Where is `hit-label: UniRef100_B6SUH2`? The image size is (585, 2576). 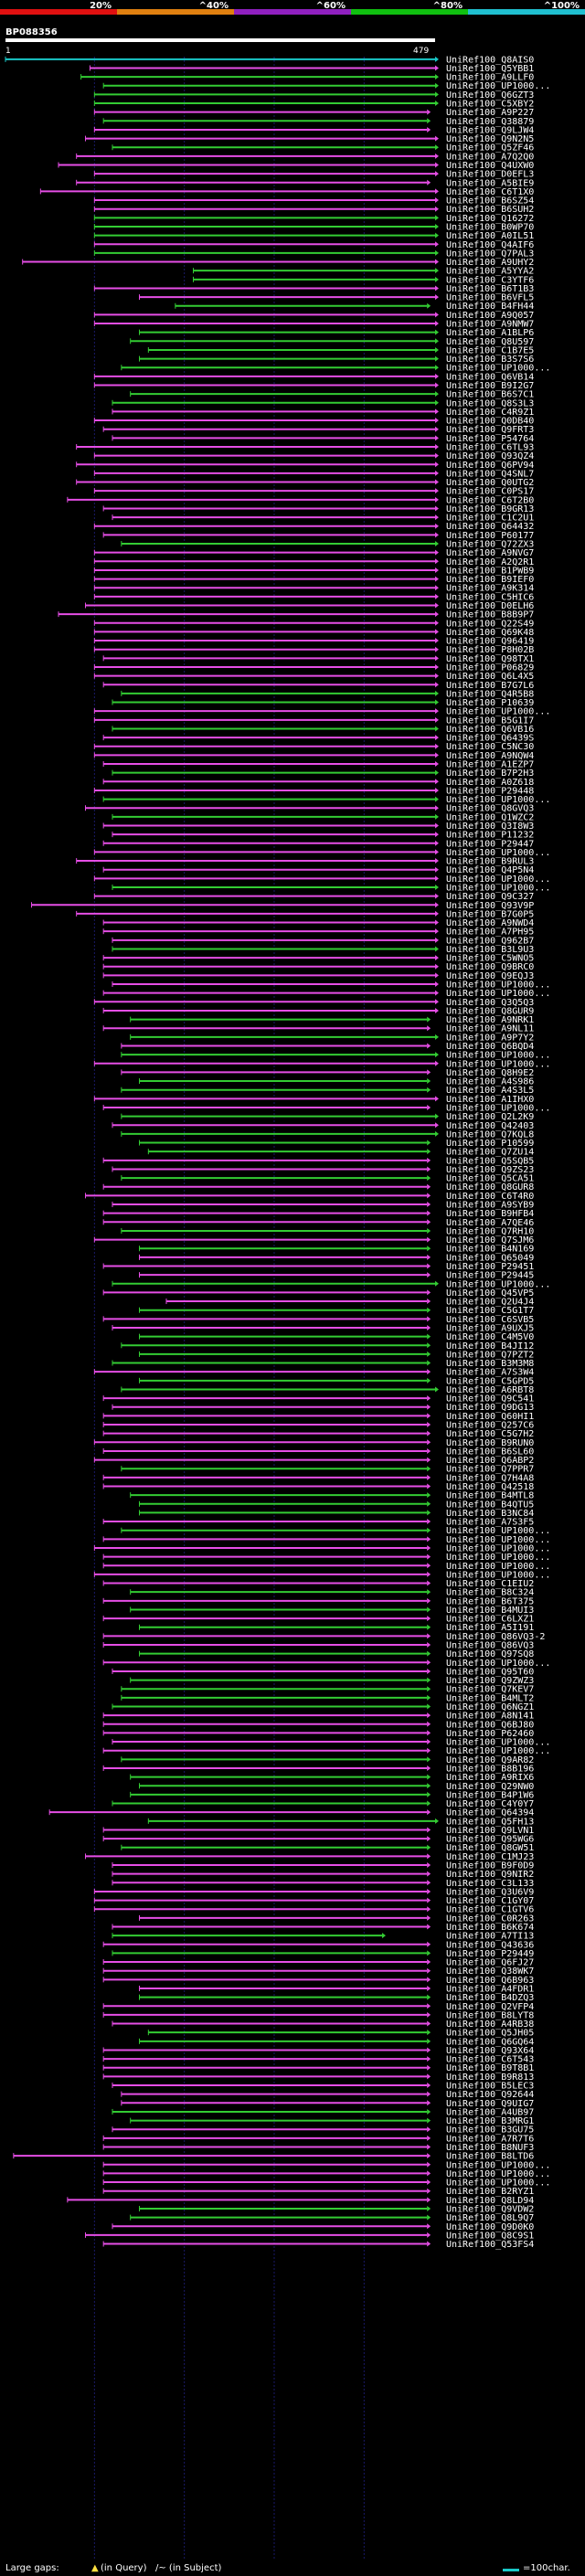
hit-label: UniRef100_B6SUH2 is located at coordinates (490, 210).